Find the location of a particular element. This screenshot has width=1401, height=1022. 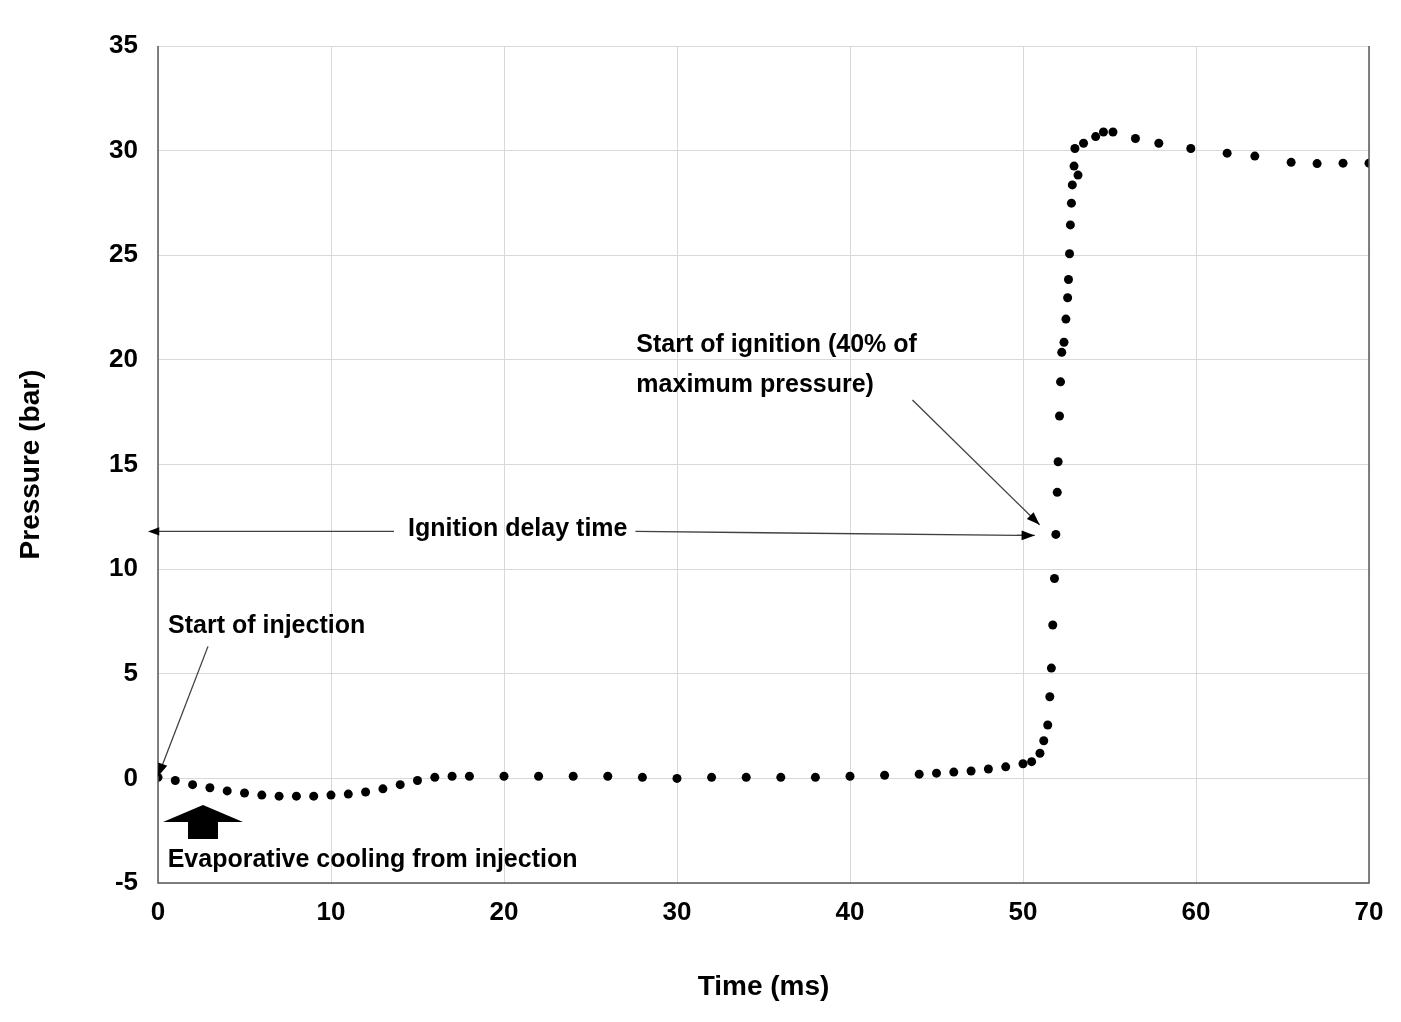

annotation: Ignition delay time is located at coordinates (517, 527).